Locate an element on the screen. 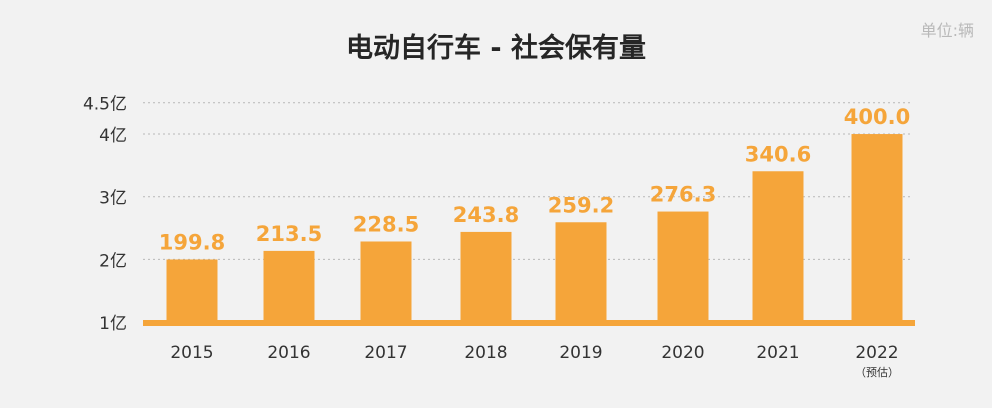  x-tick-label: 2020 is located at coordinates (682, 353).